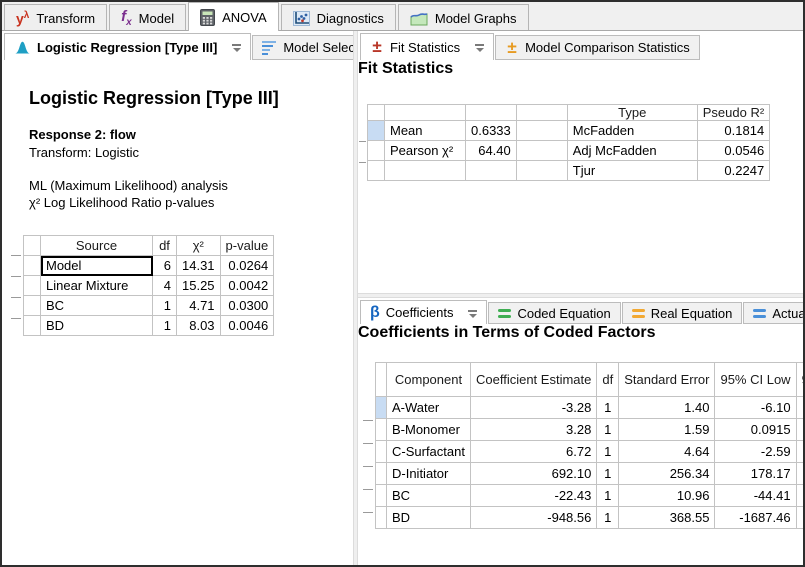  What do you see at coordinates (247, 325) in the screenshot?
I see `cell-pvalue: 0.0046` at bounding box center [247, 325].